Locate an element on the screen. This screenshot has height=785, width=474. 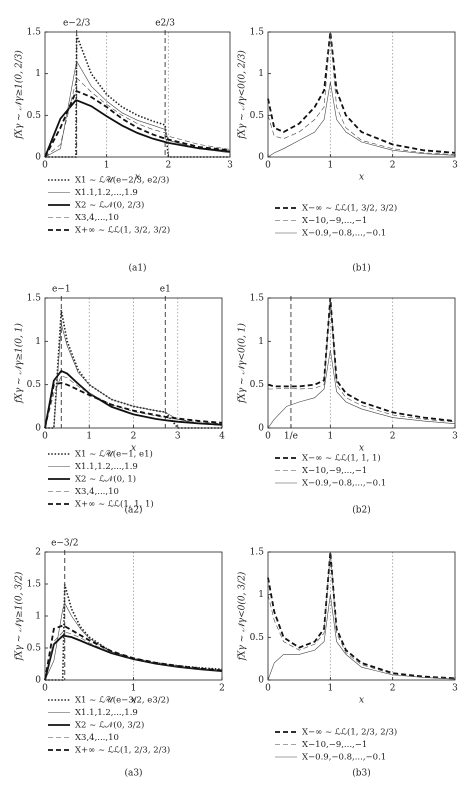
panel-label: (b2) is located at coordinates (361, 510).